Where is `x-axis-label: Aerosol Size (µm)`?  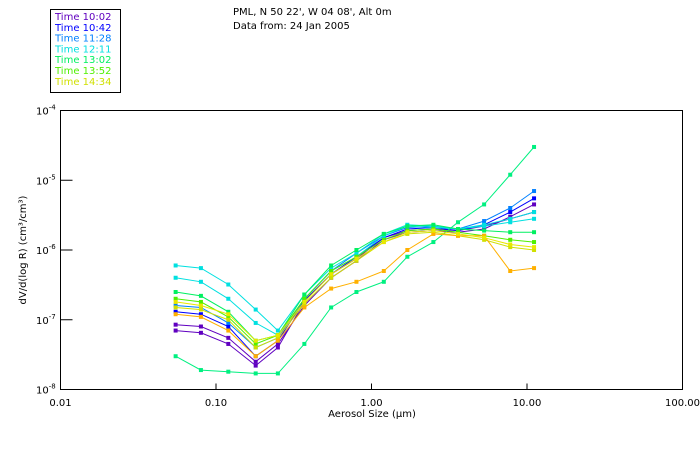 x-axis-label: Aerosol Size (µm) is located at coordinates (372, 414).